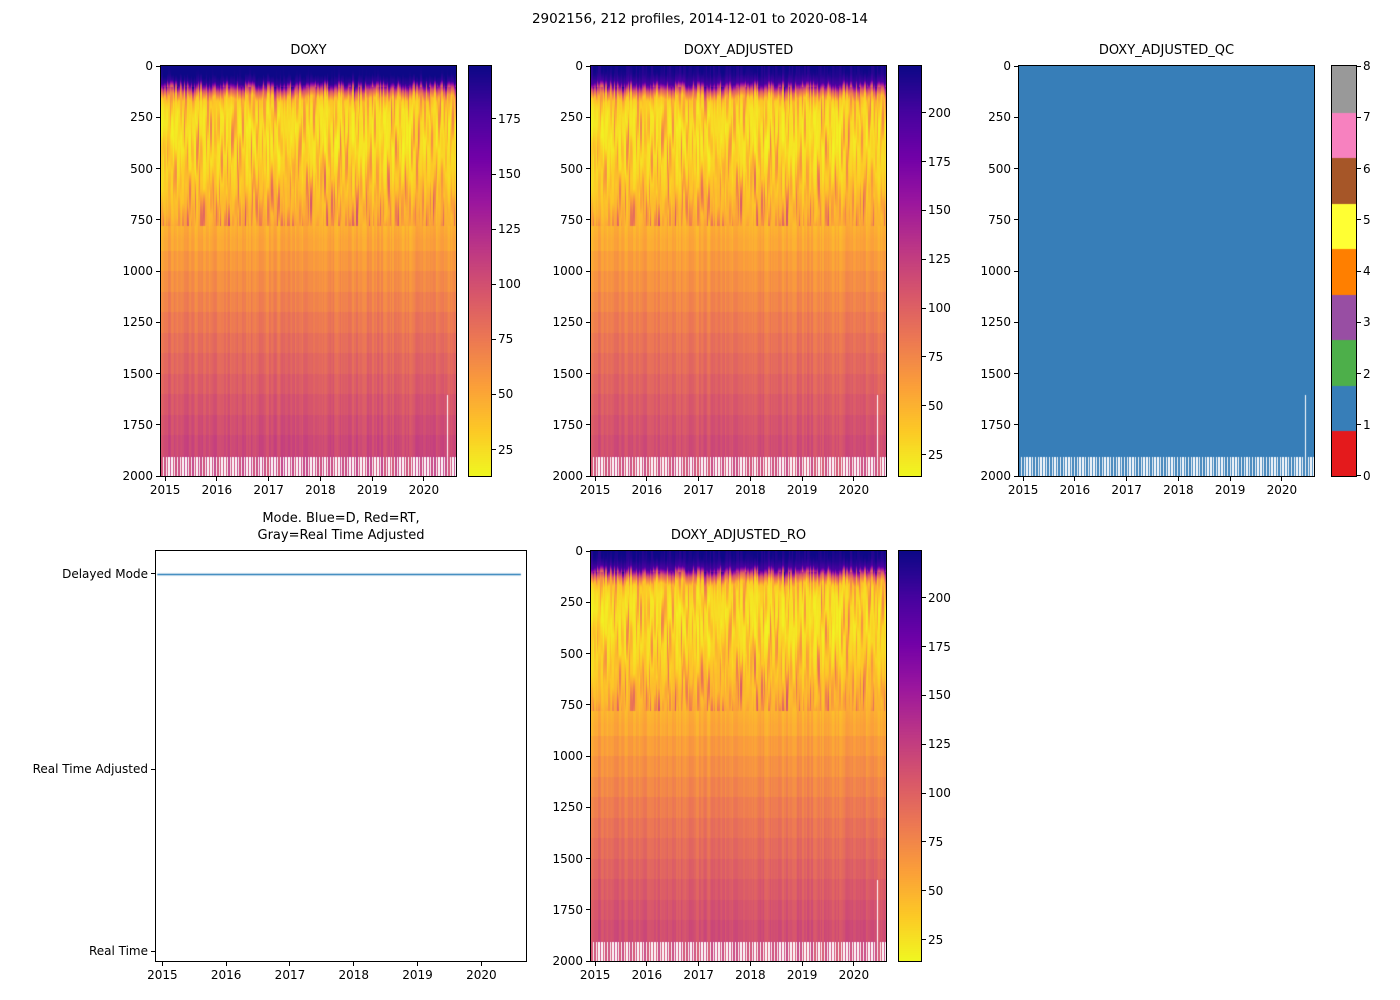 The height and width of the screenshot is (1000, 1400). I want to click on cbtick-label: 1, so click(1367, 424).